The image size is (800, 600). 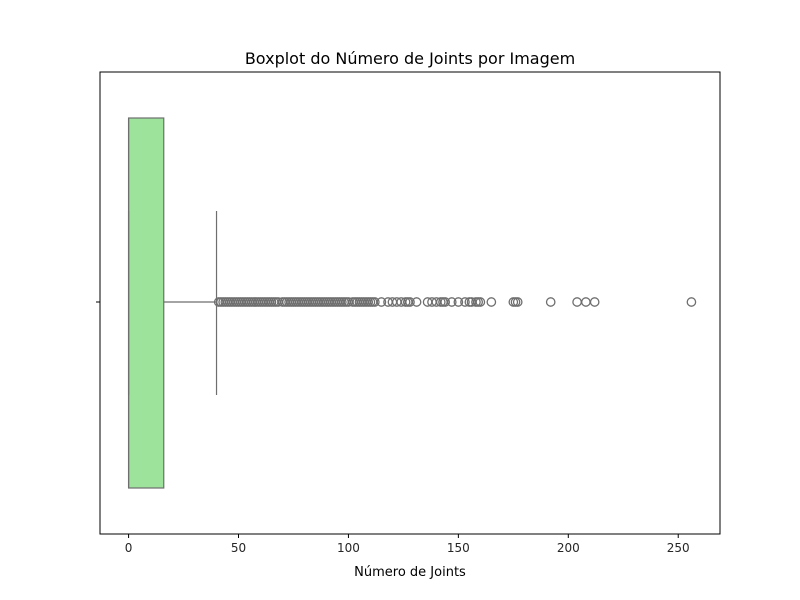 What do you see at coordinates (129, 548) in the screenshot?
I see `x-tick-label: 0` at bounding box center [129, 548].